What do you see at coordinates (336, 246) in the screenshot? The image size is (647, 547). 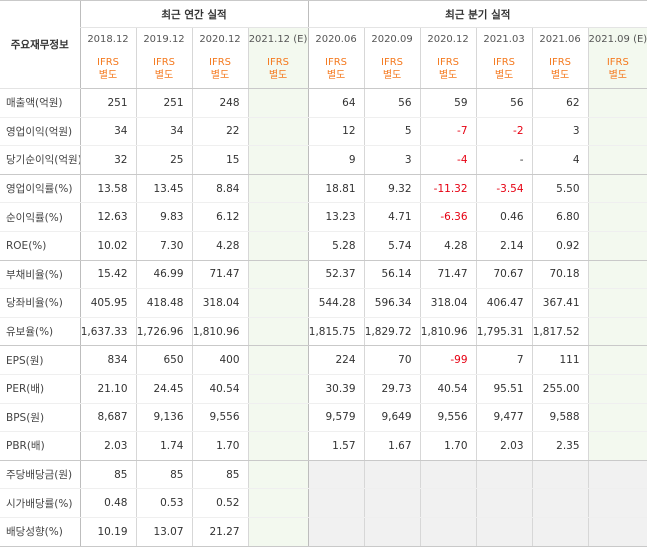 I see `quarterly-value-cell: 5.28` at bounding box center [336, 246].